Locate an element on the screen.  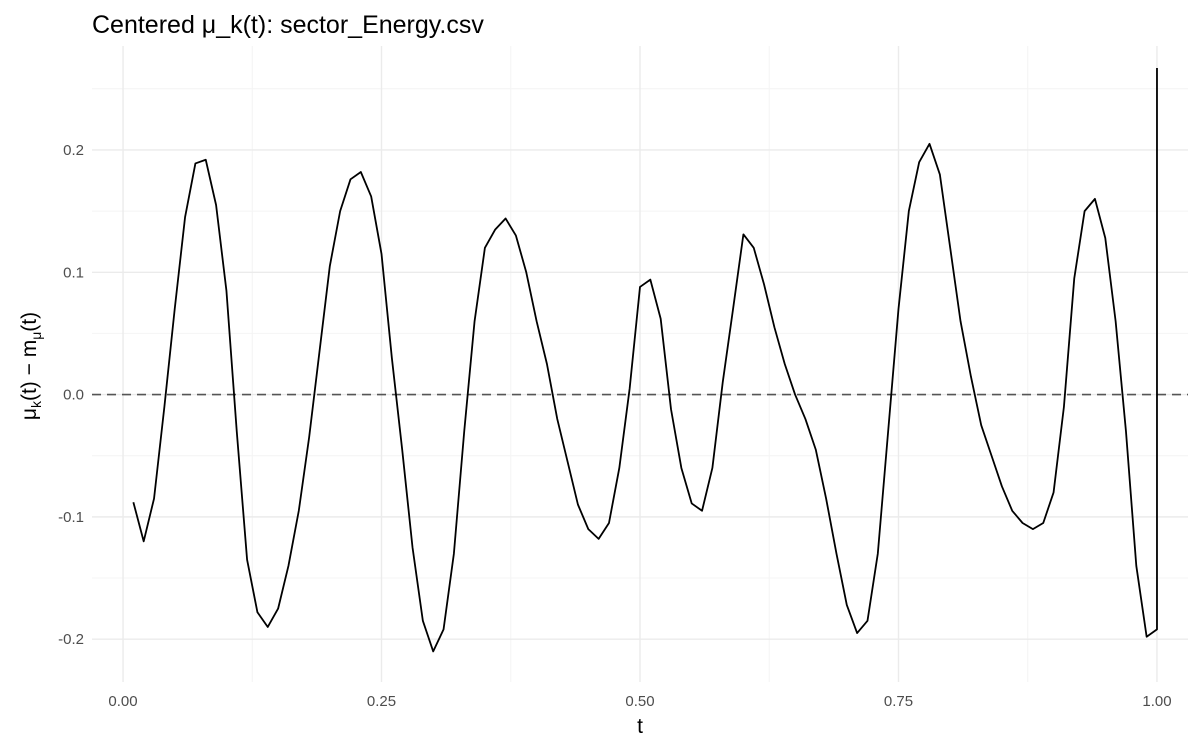
y-axis-title: μk(t) − mμ(t) is located at coordinates (31, 366).